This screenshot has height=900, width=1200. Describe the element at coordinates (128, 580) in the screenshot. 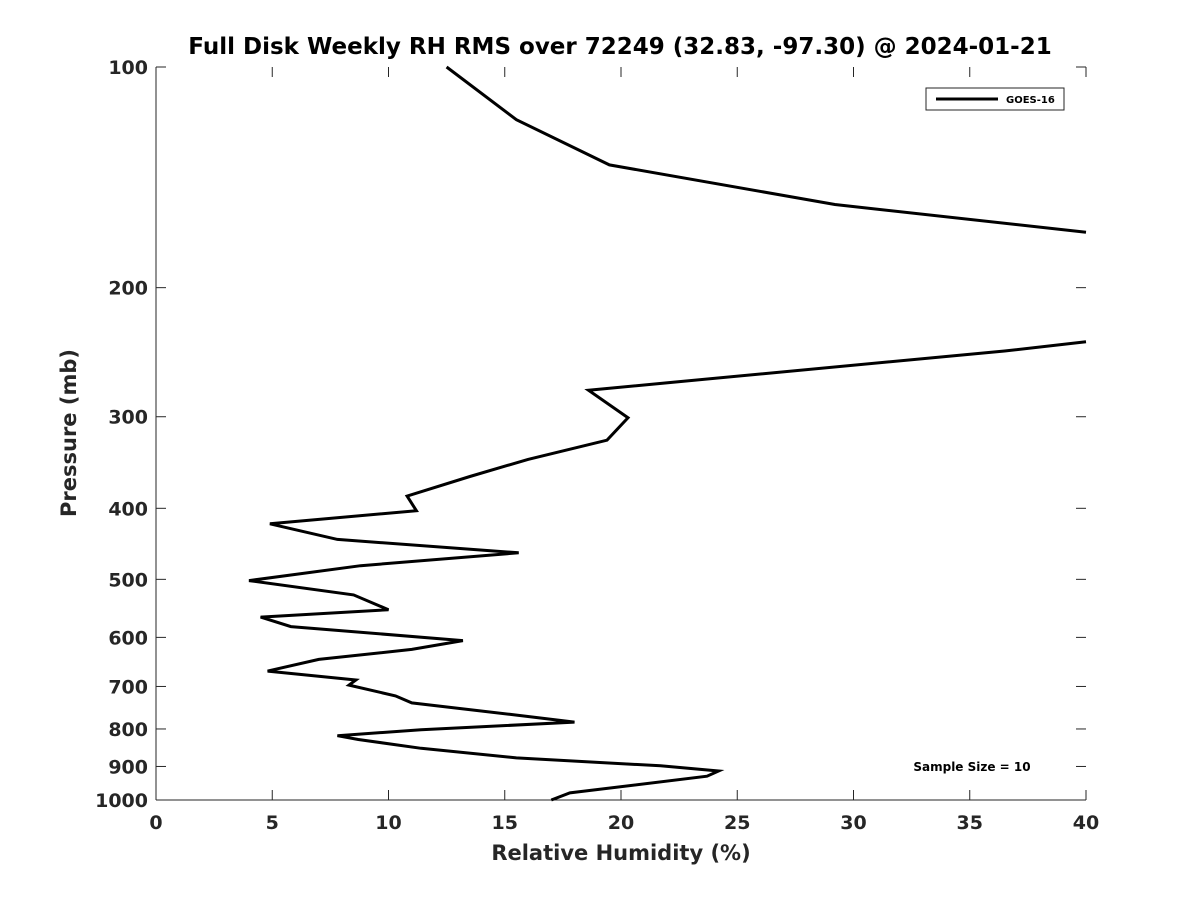

I see `y-tick-label: 500` at that location.